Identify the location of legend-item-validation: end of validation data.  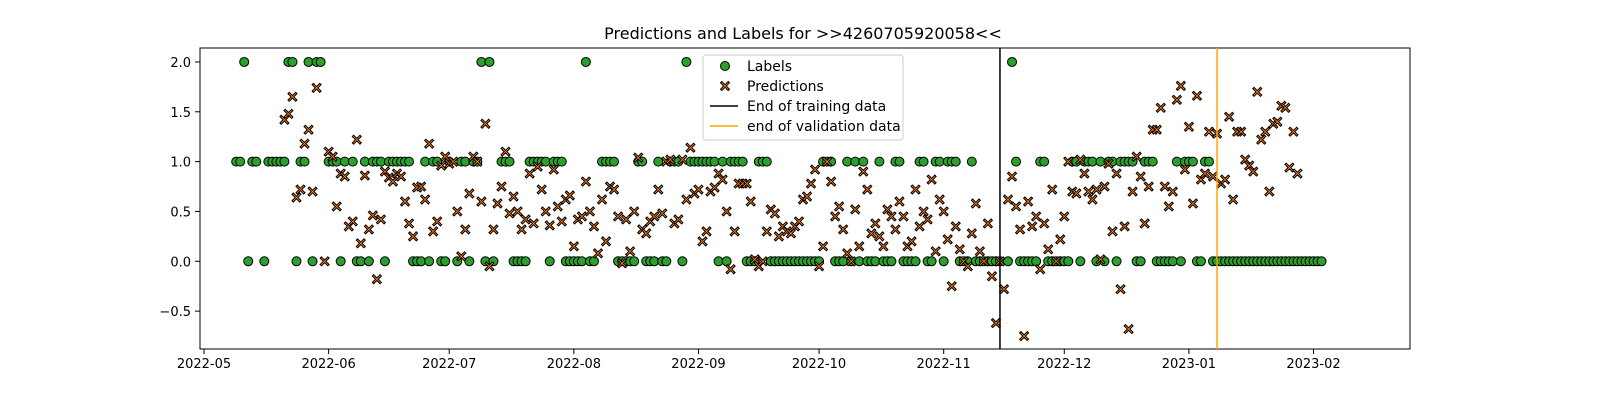
(805, 127).